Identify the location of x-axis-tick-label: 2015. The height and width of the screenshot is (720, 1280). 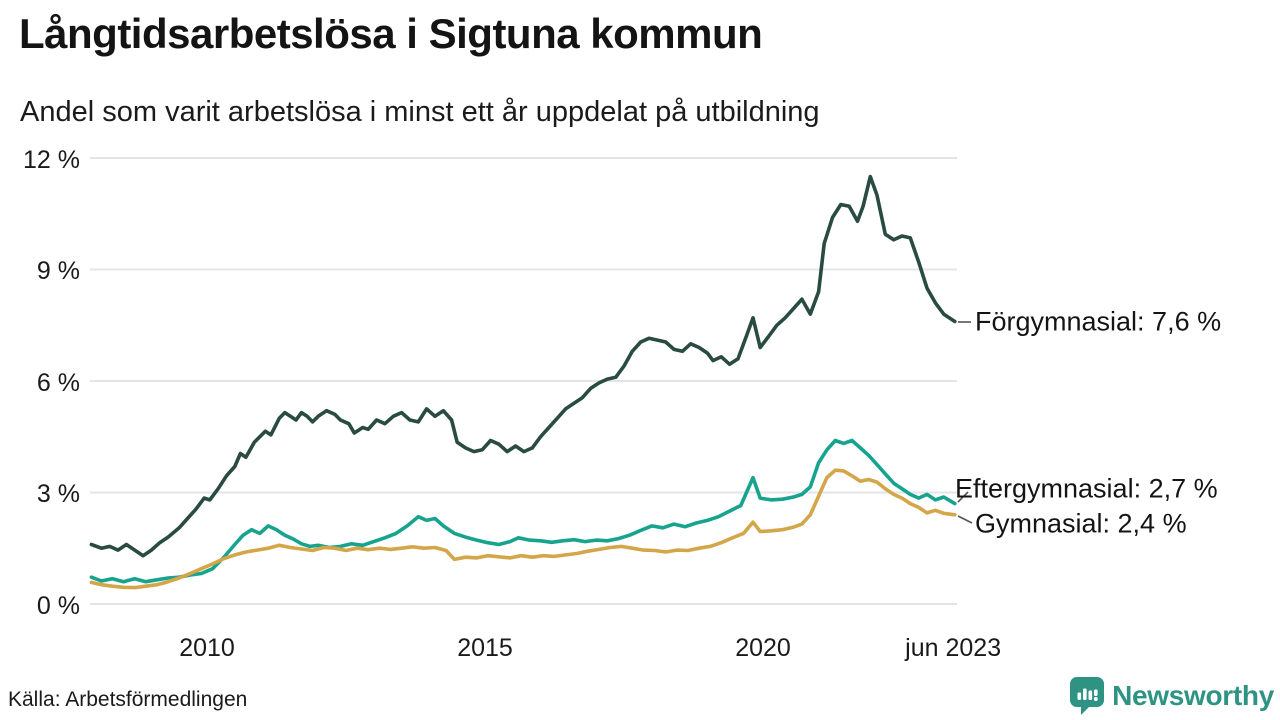
(485, 648).